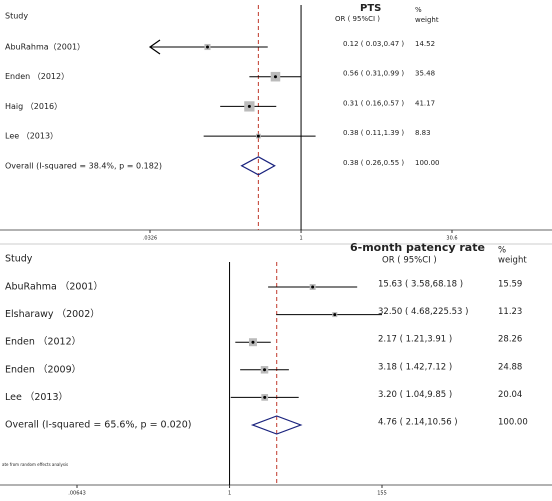  I want to click on footnote: ate from random effects analysis, so click(35, 464).